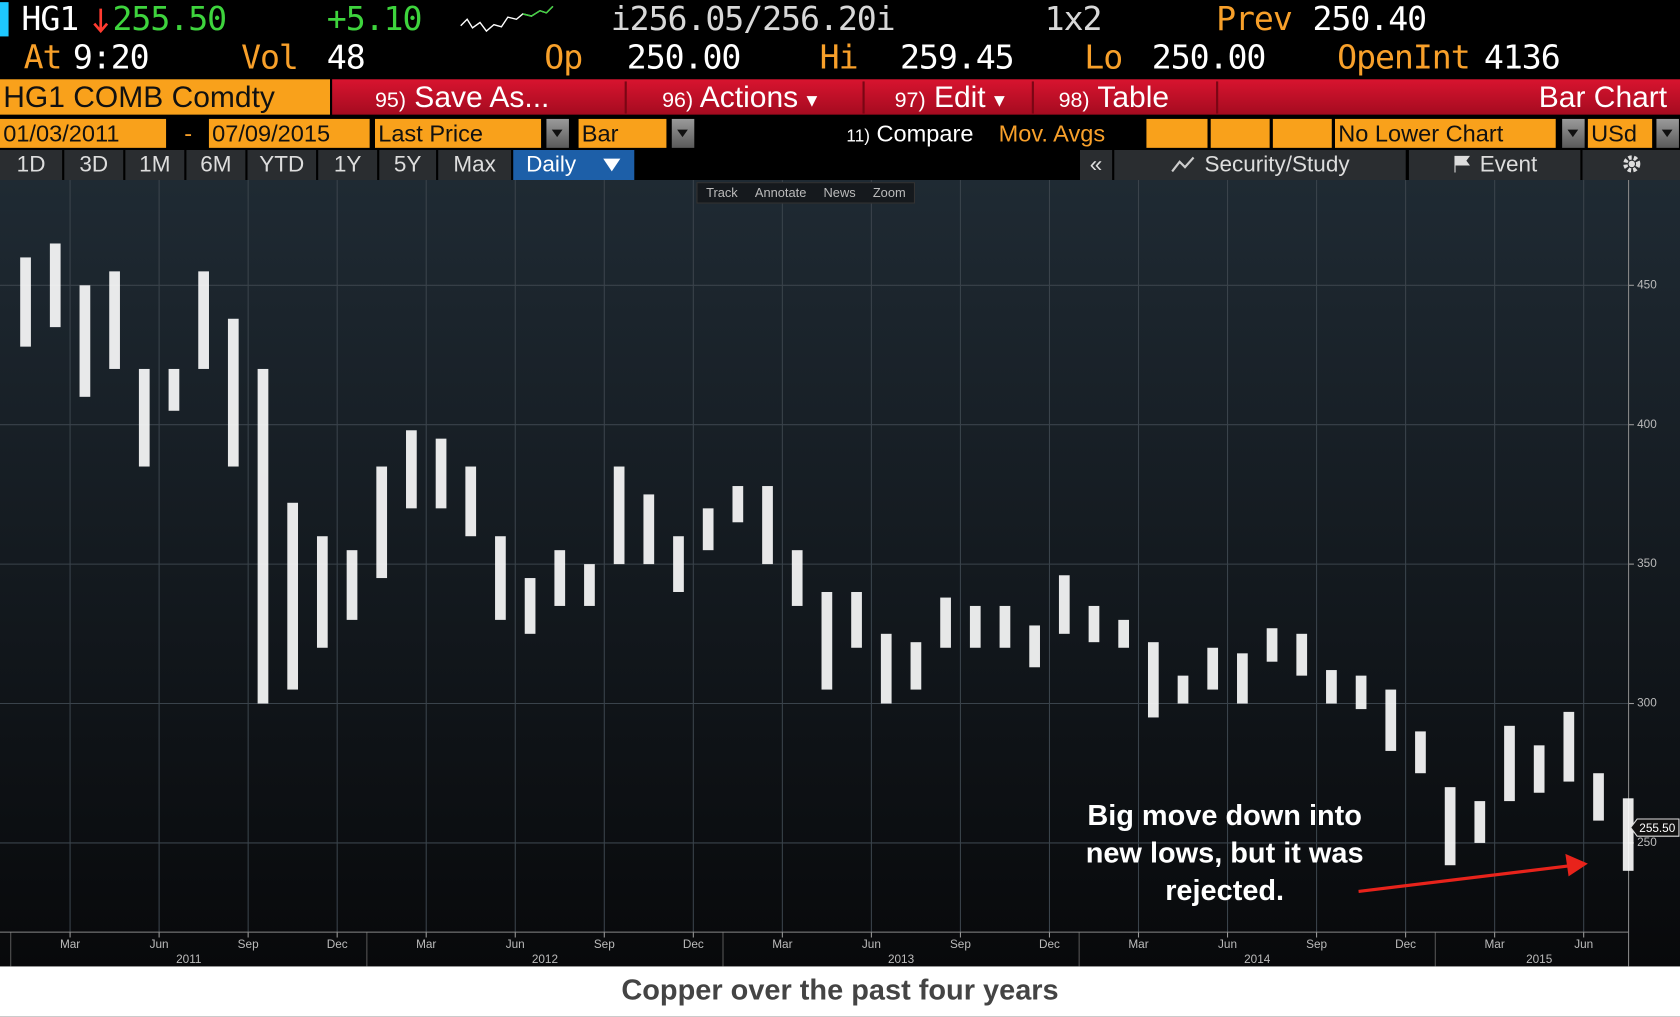  I want to click on chart-style: Bar, so click(622, 133).